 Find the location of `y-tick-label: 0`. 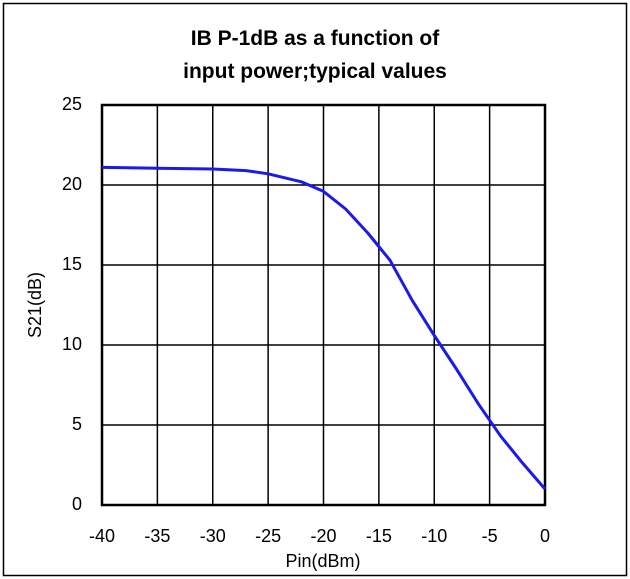

y-tick-label: 0 is located at coordinates (77, 504).